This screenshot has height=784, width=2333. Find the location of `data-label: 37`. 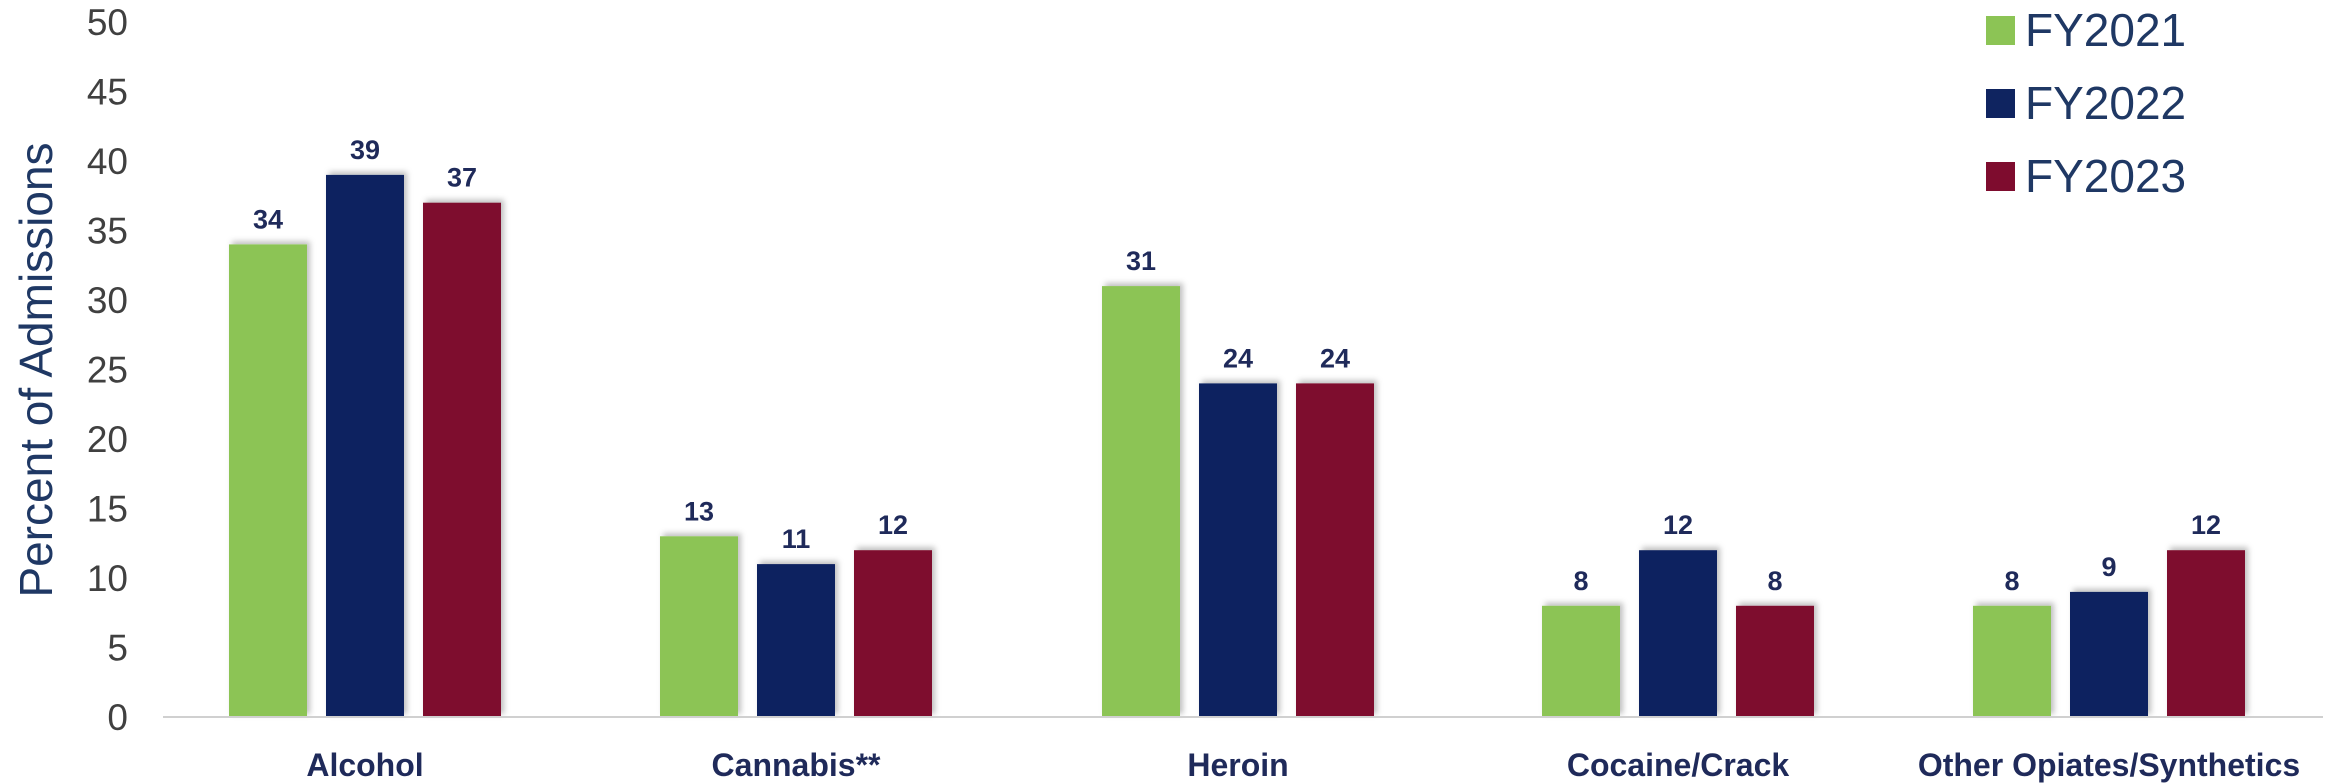

data-label: 37 is located at coordinates (462, 178).